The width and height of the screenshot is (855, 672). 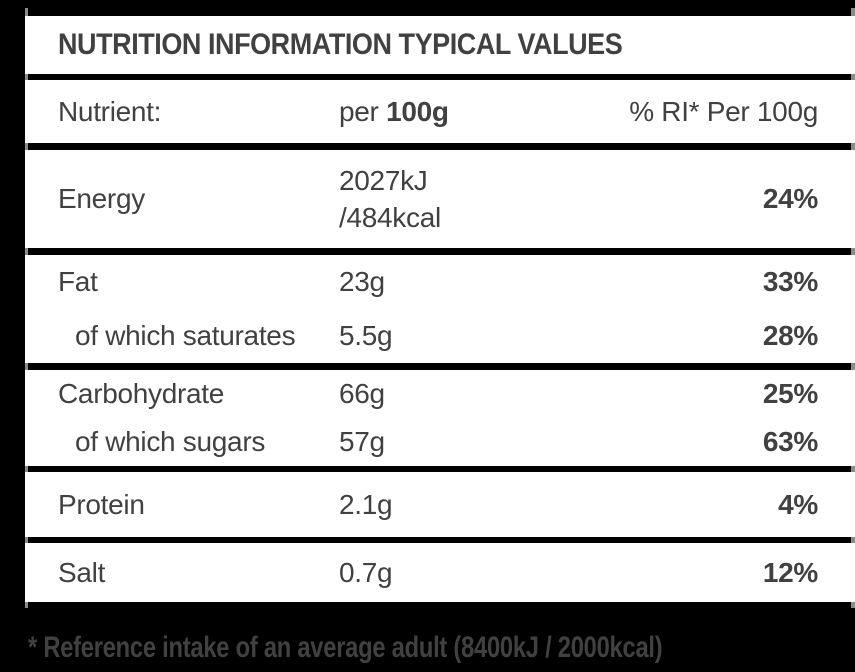 I want to click on nutrient-ri: 63%, so click(x=790, y=441).